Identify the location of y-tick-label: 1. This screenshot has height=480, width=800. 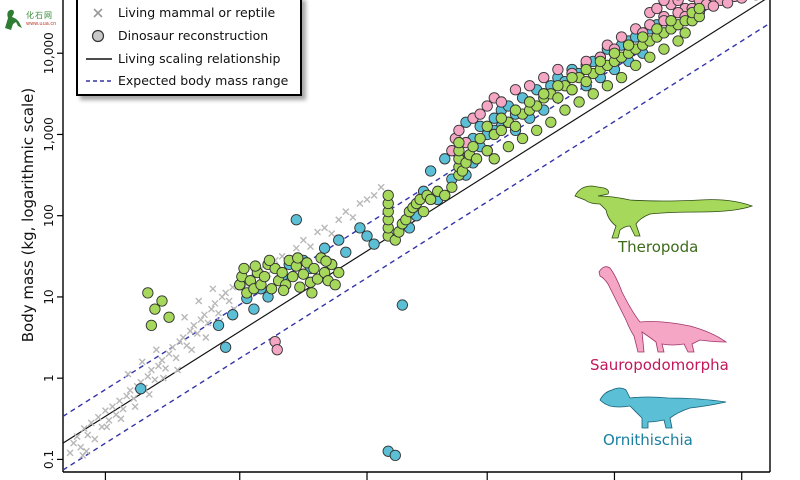
(49, 378).